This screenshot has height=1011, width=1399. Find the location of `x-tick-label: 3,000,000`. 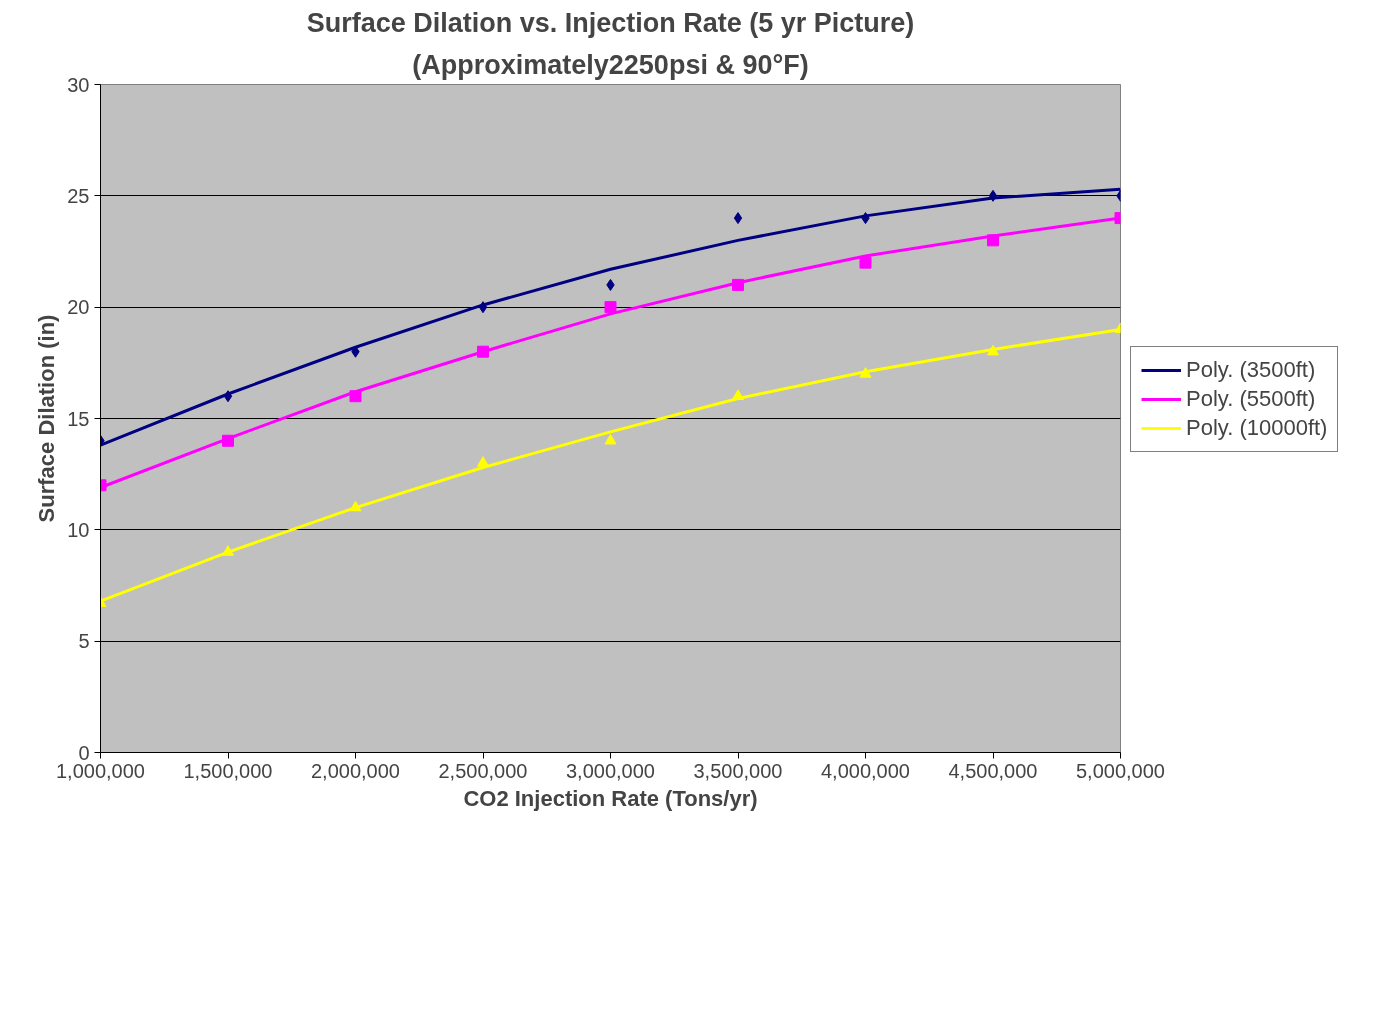

x-tick-label: 3,000,000 is located at coordinates (610, 770).